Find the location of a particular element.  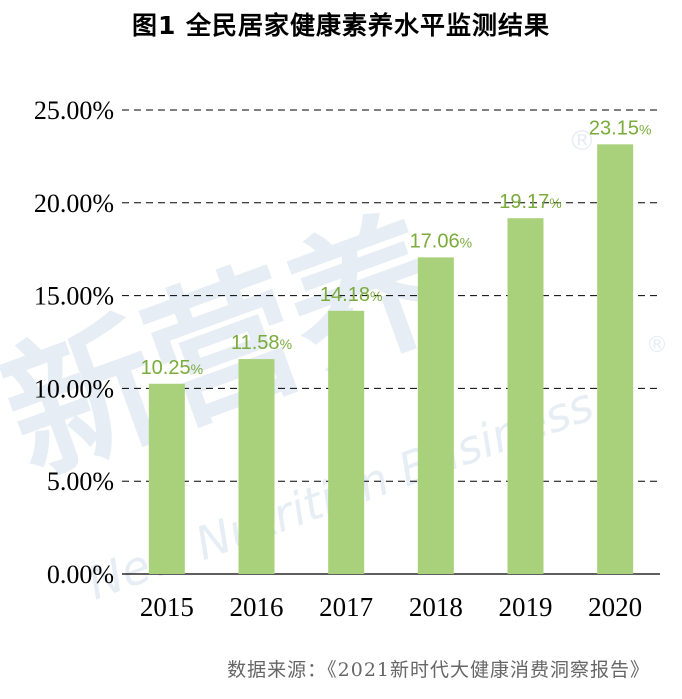

x-tick-label: 2020 is located at coordinates (615, 607).